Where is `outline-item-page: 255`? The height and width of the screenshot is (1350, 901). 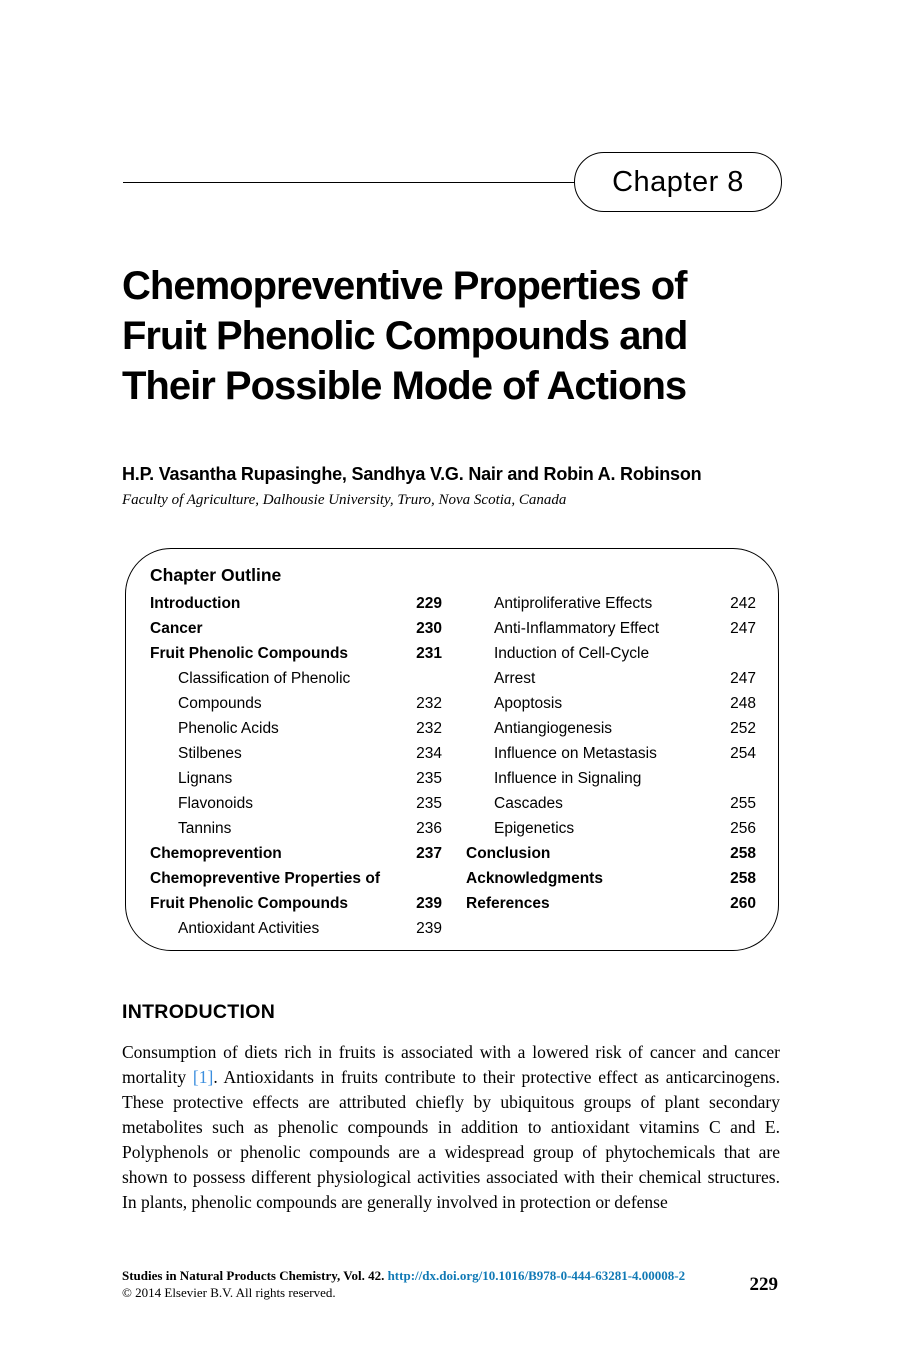 outline-item-page: 255 is located at coordinates (743, 803).